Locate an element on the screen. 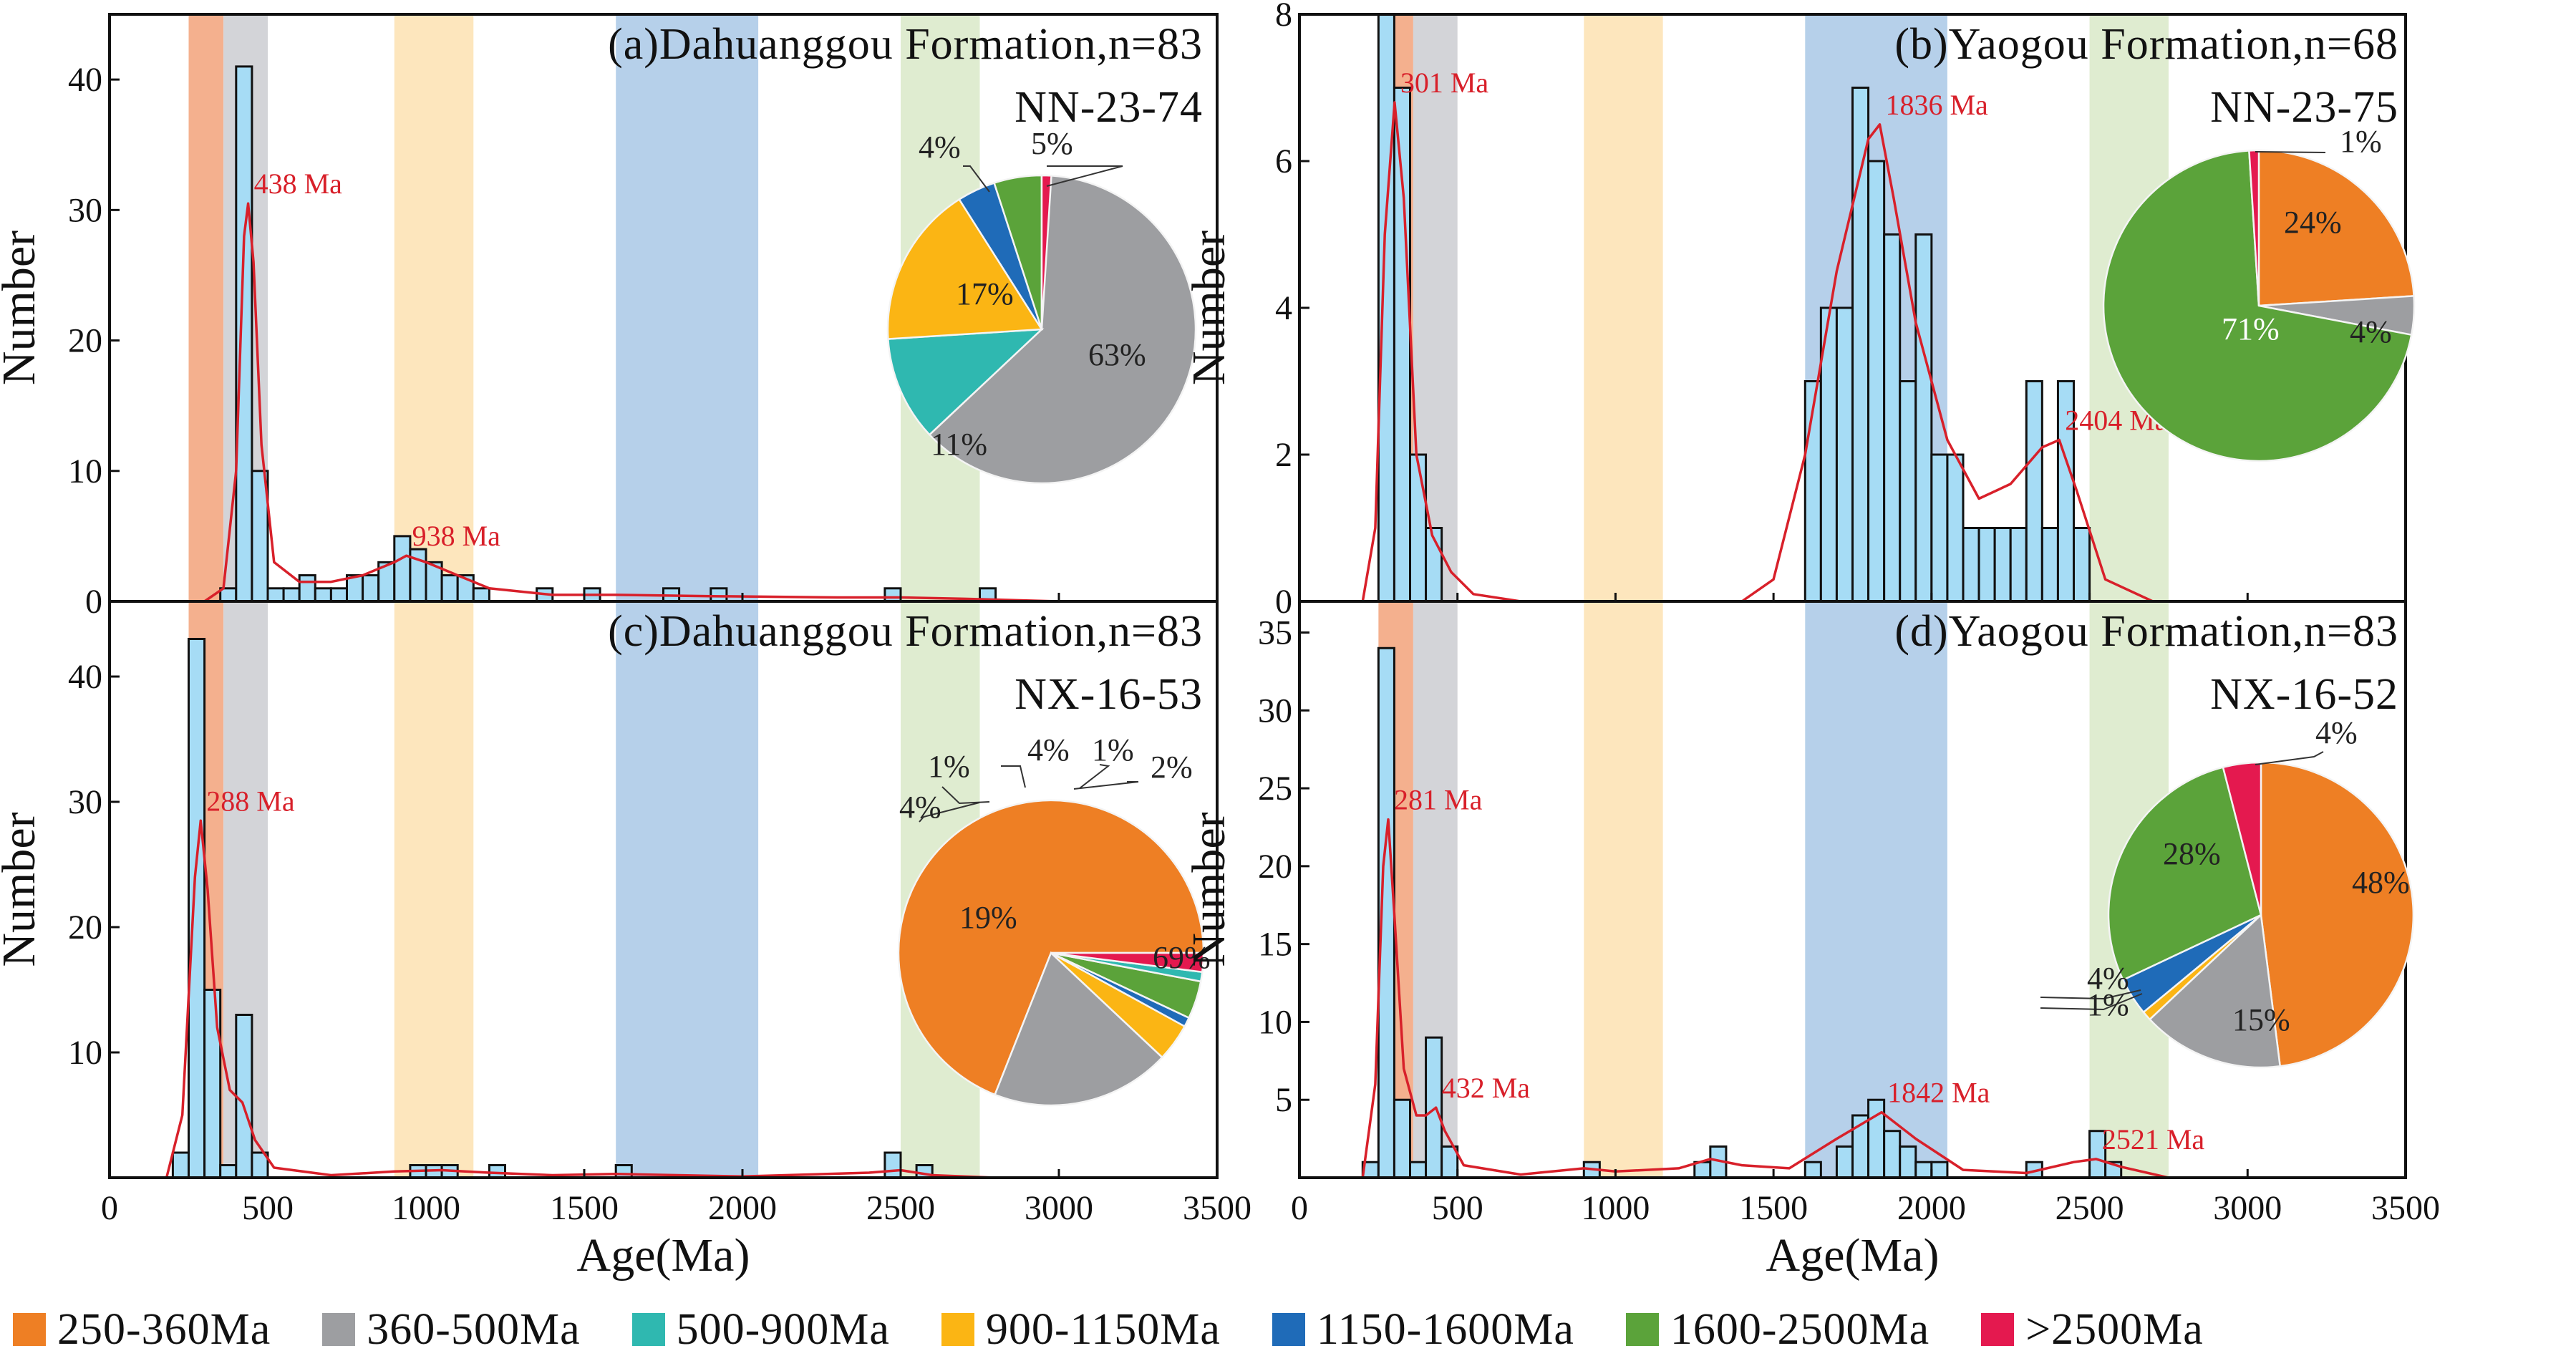  y-tick-label: 4 is located at coordinates (1283, 308).